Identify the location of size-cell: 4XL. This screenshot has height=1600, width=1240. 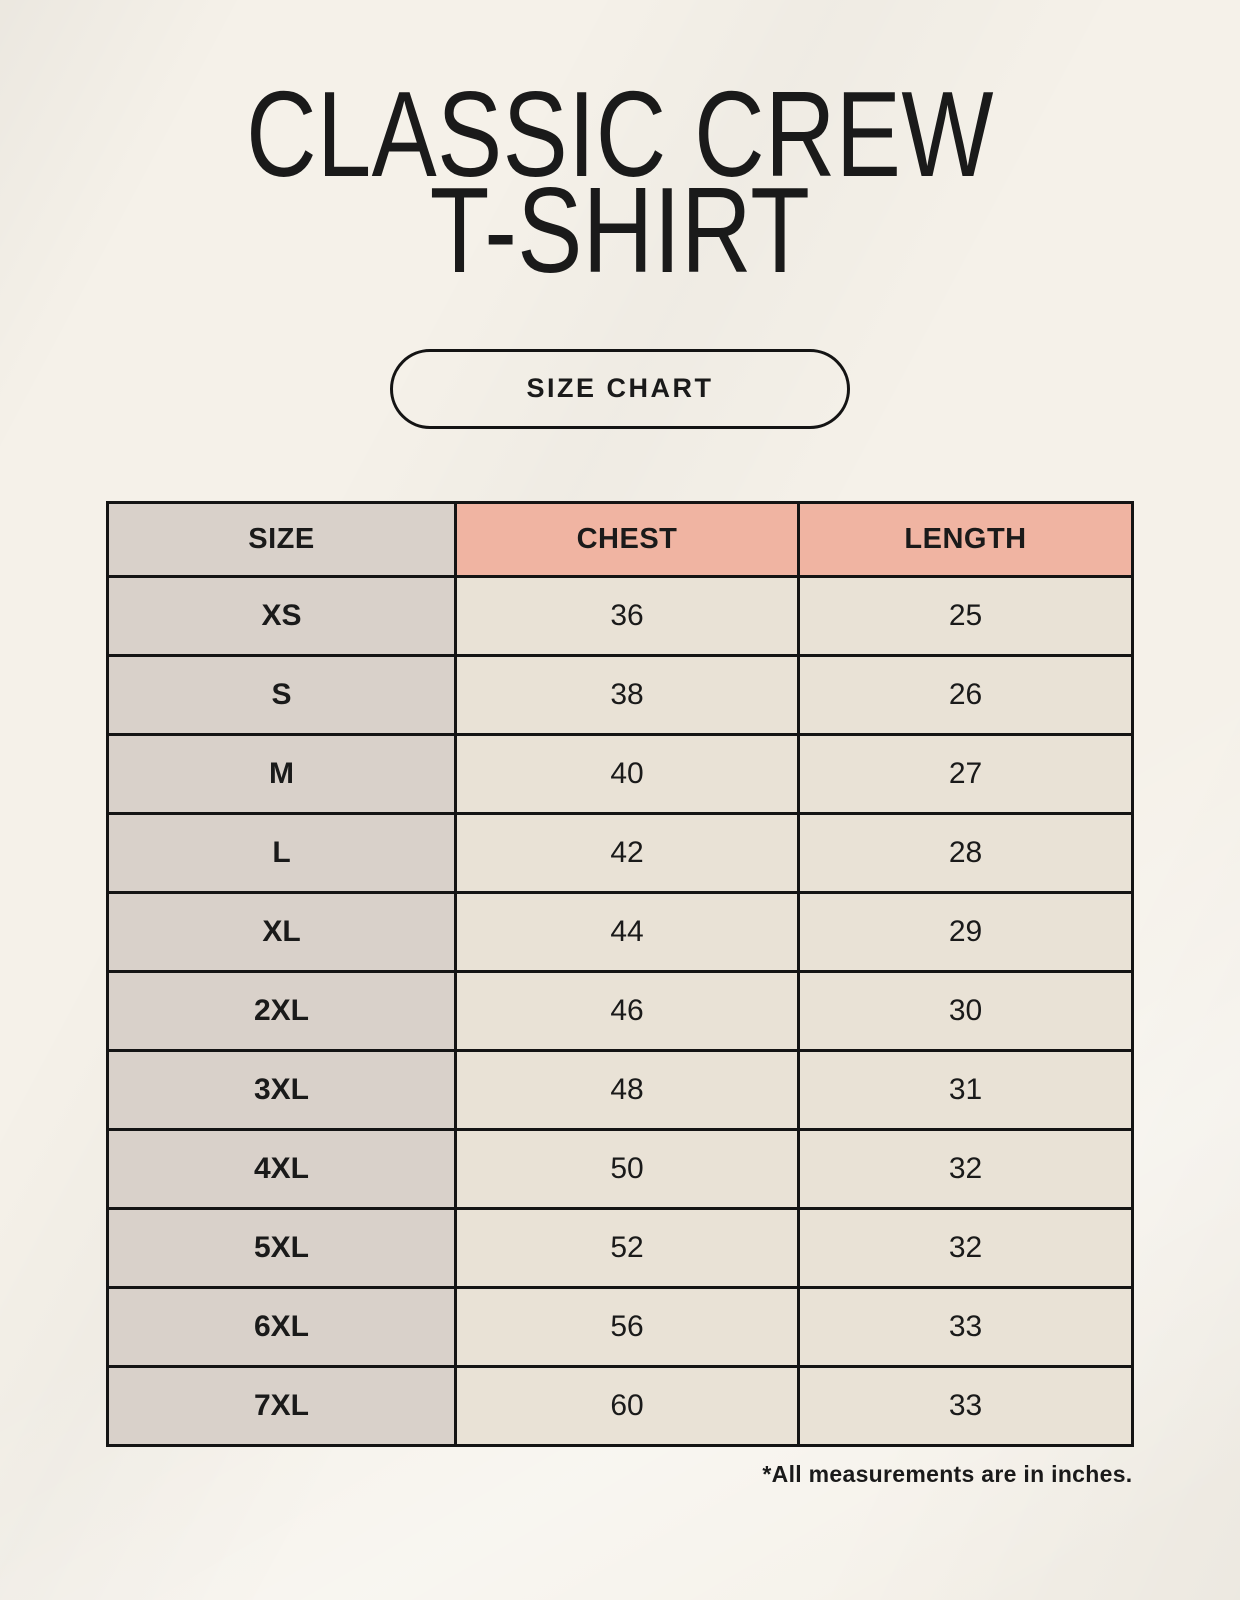
(281, 1168).